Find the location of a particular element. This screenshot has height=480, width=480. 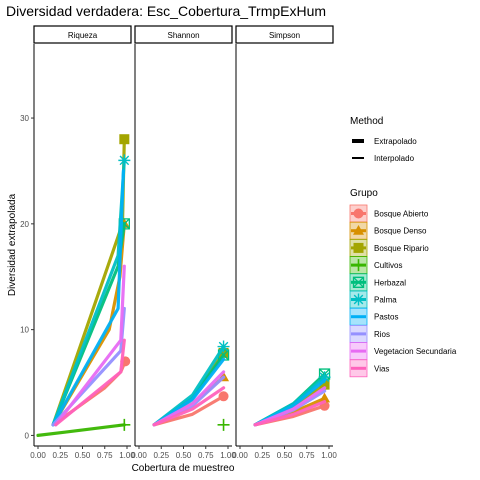

legend-key-cultivos is located at coordinates (358, 265).